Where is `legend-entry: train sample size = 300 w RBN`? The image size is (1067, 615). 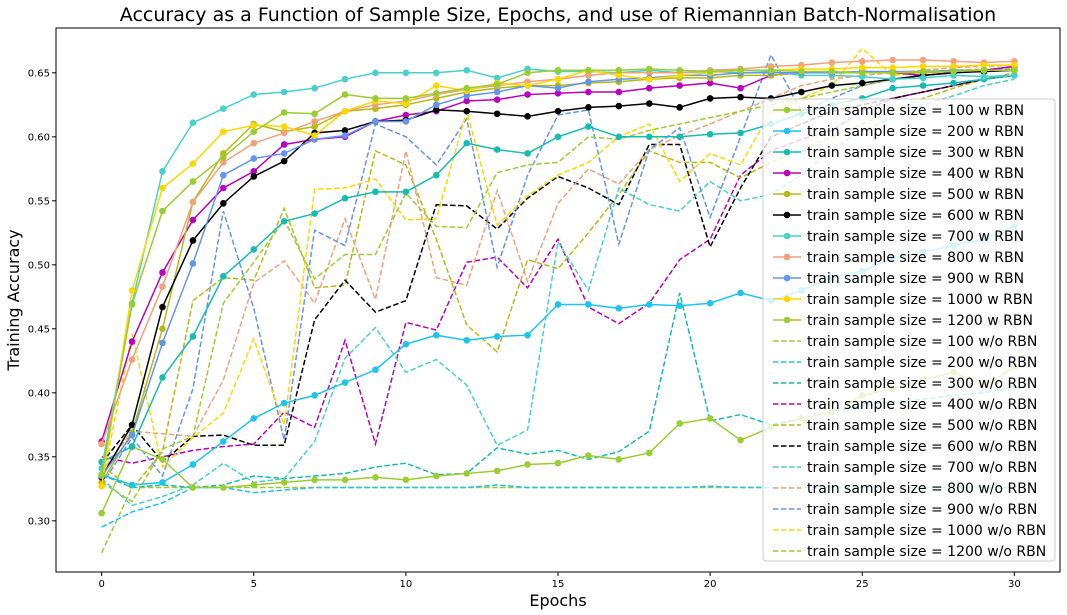 legend-entry: train sample size = 300 w RBN is located at coordinates (898, 153).